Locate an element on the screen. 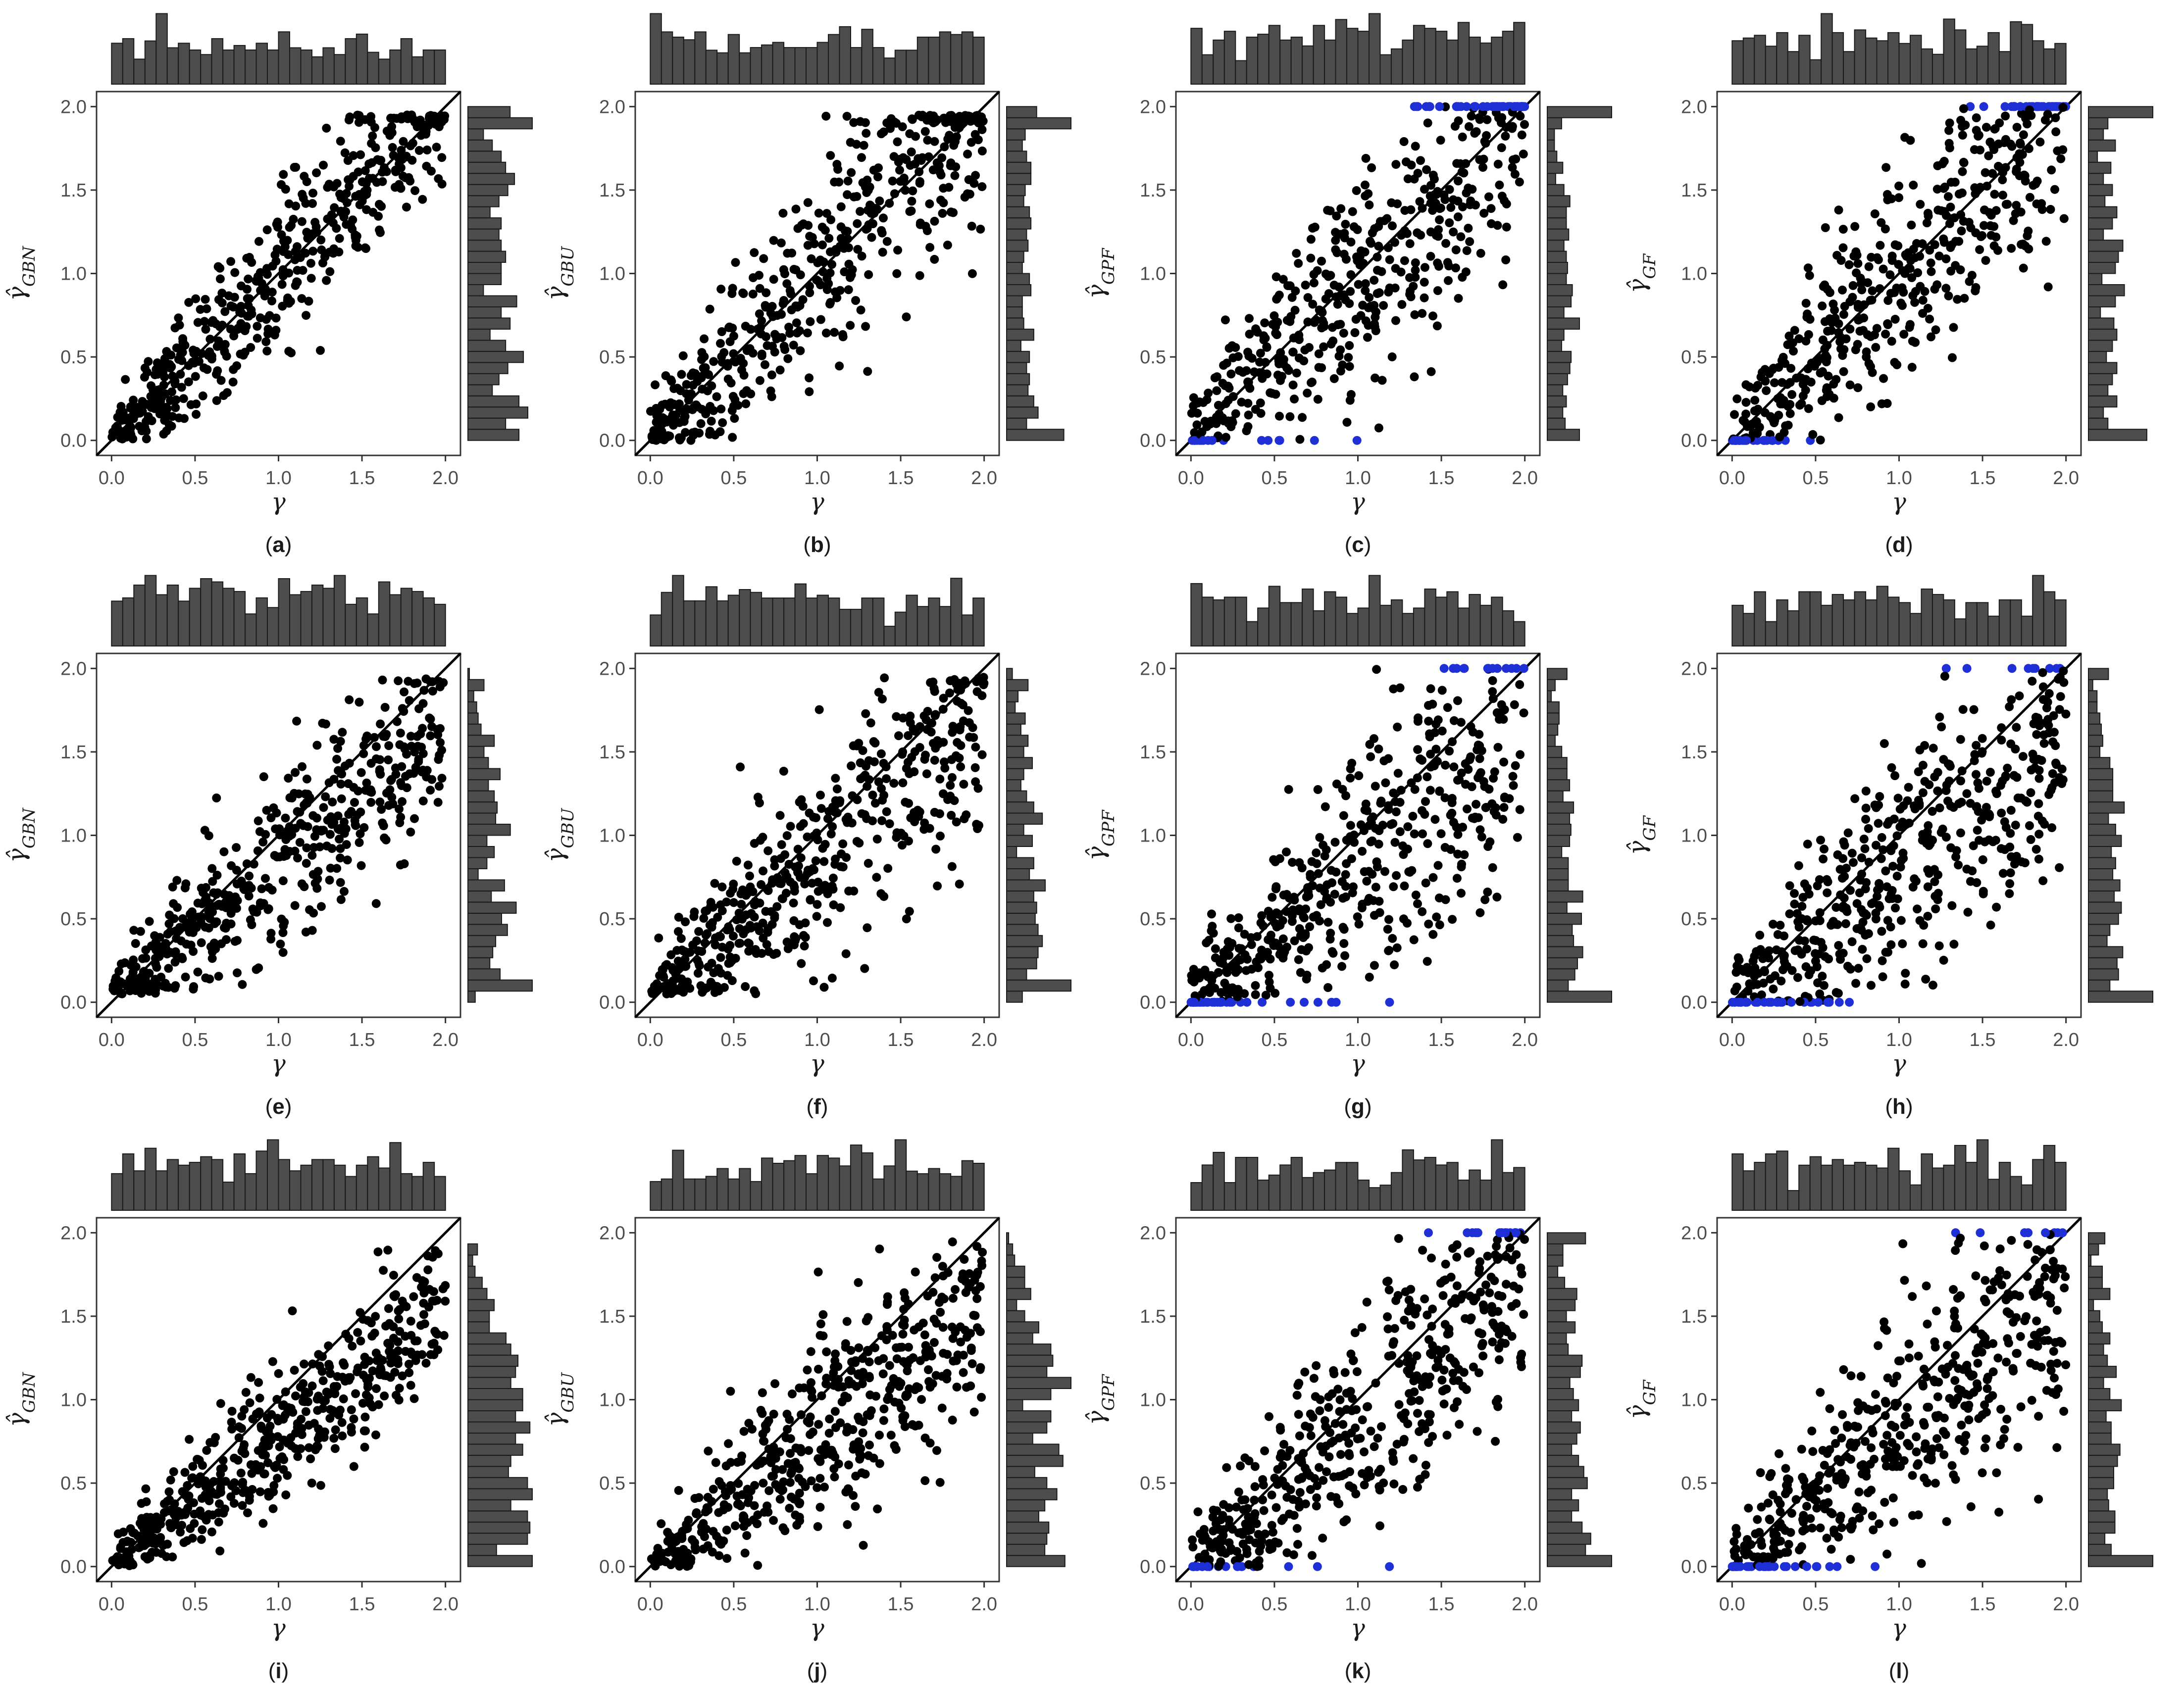 The image size is (2184, 1689). boundary-point is located at coordinates (2020, 106).